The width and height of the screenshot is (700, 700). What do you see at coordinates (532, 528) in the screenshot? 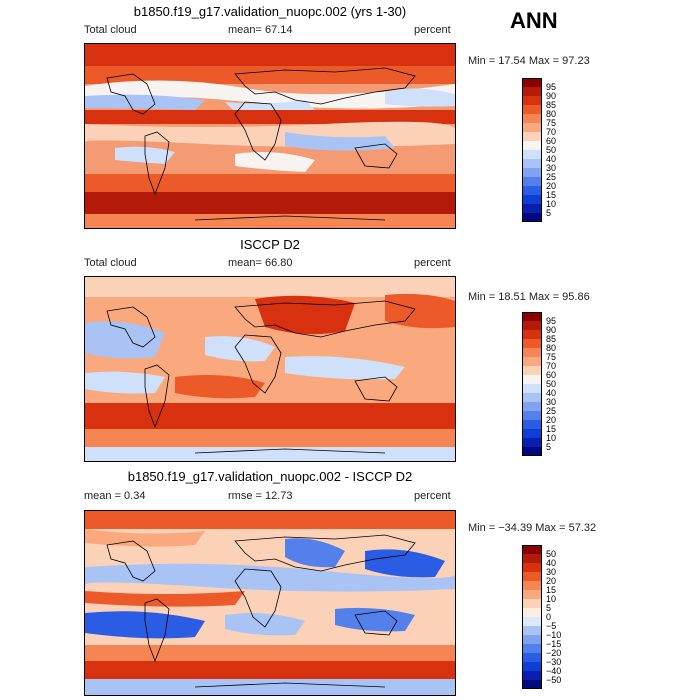
I see `panel3-minmax: Min = −34.39 Max = 57.32` at bounding box center [532, 528].